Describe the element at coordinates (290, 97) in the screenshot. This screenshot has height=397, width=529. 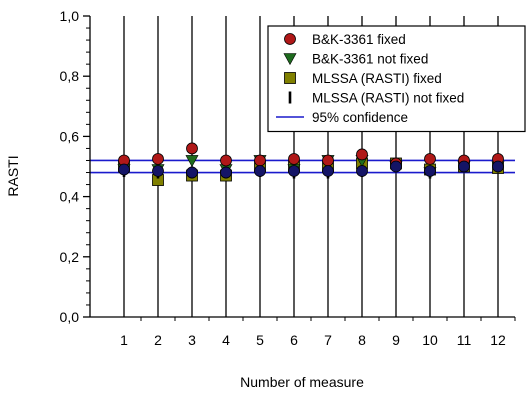
I see `legend-marker-vbar` at that location.